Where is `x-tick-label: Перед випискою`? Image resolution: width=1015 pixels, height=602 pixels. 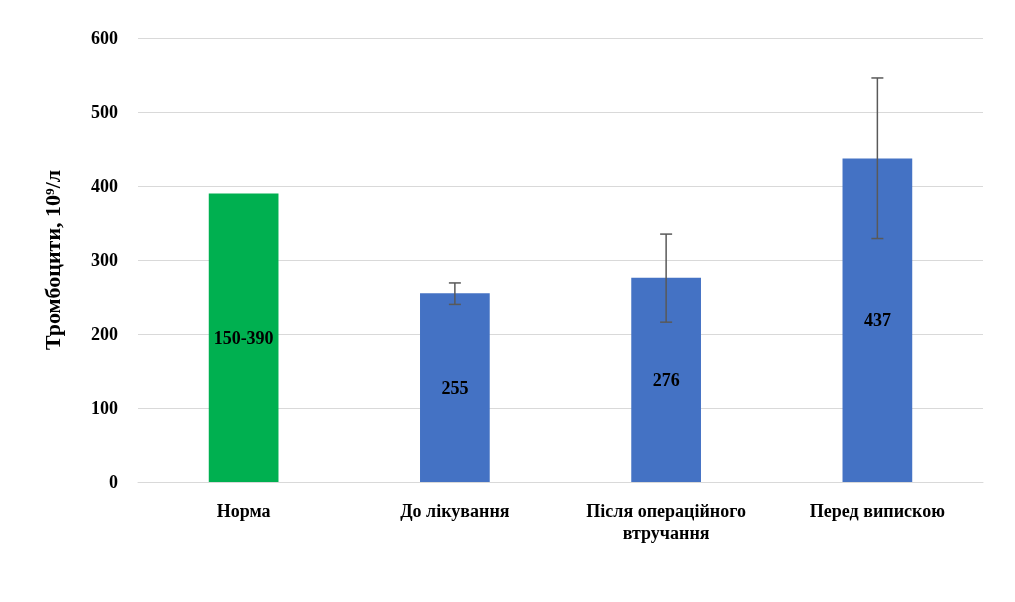
x-tick-label: Перед випискою is located at coordinates (877, 511).